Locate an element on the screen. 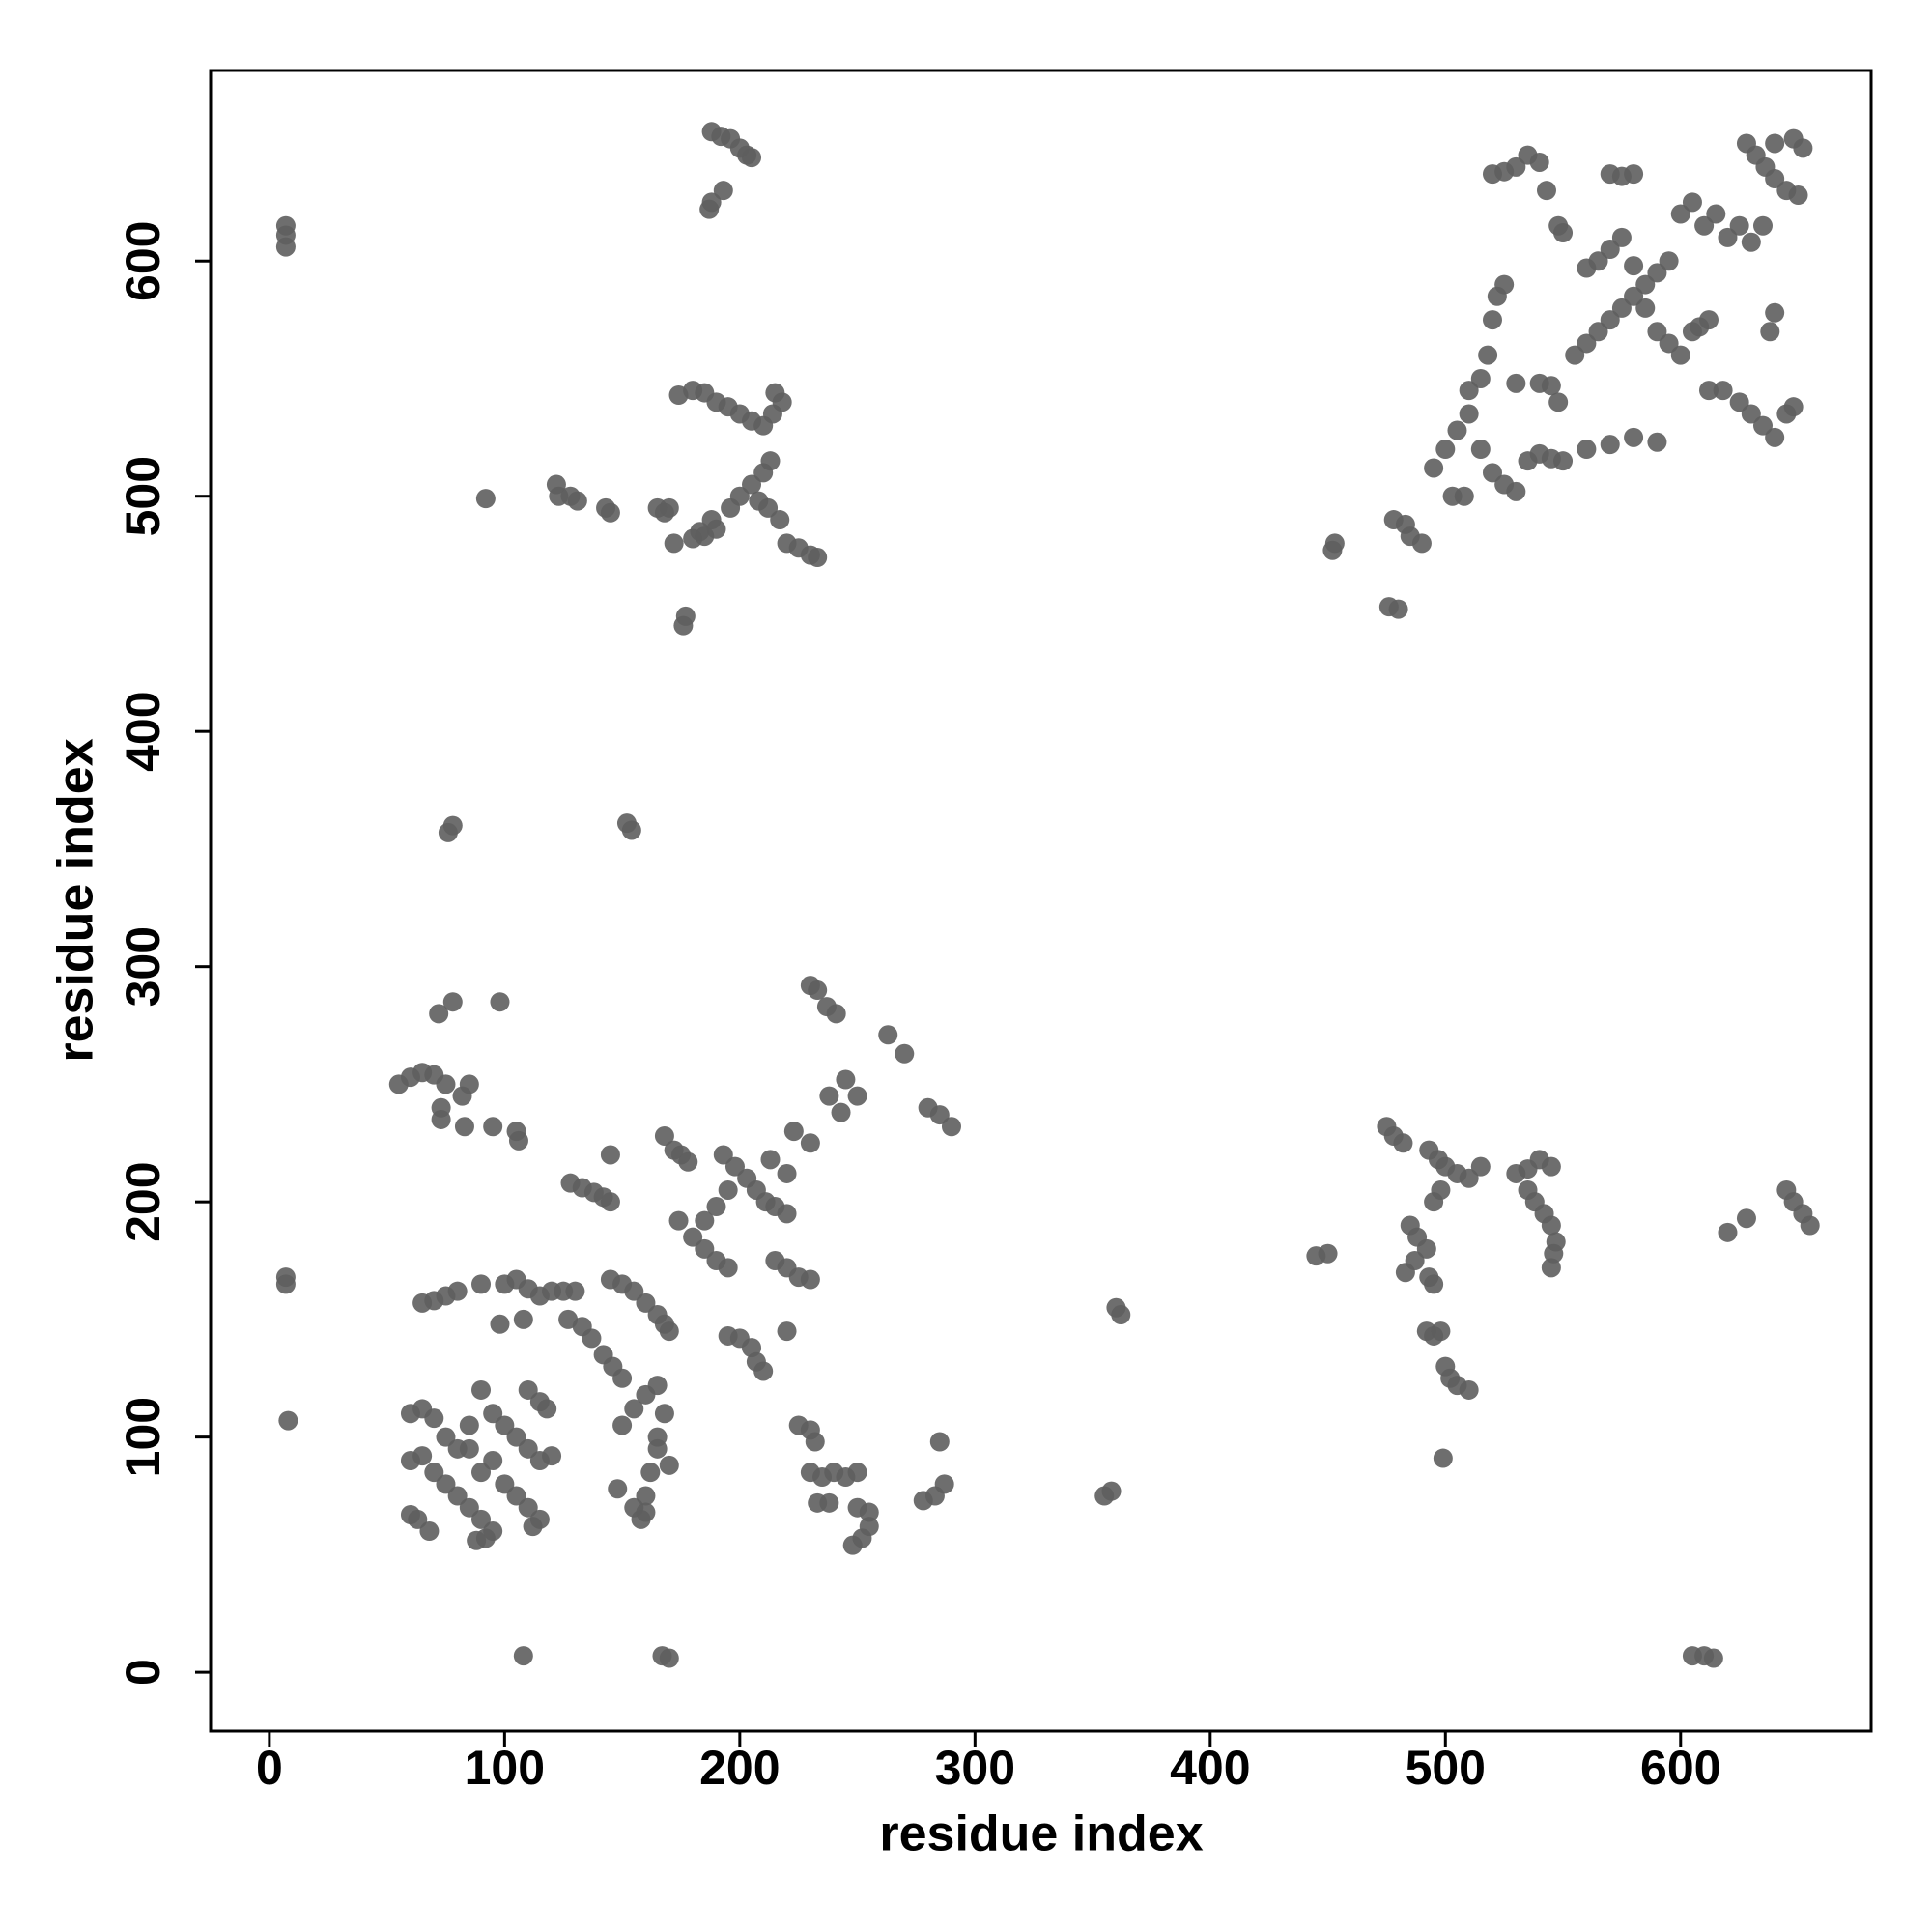  y-tick-label: 300 is located at coordinates (143, 966).